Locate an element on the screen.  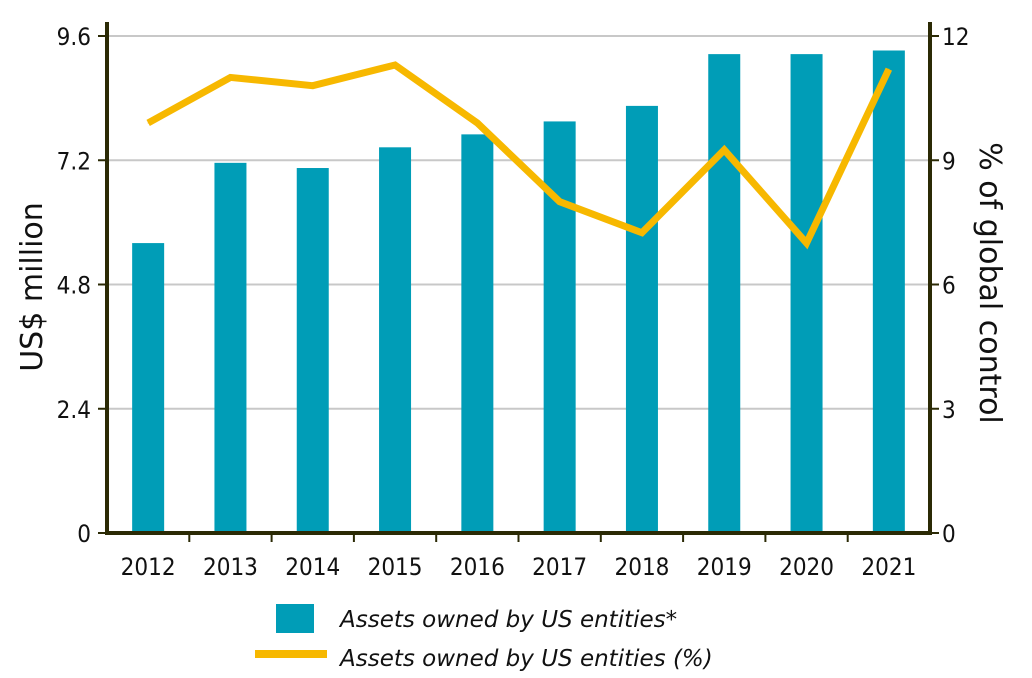
x-tick-label: 2013 is located at coordinates (230, 567).